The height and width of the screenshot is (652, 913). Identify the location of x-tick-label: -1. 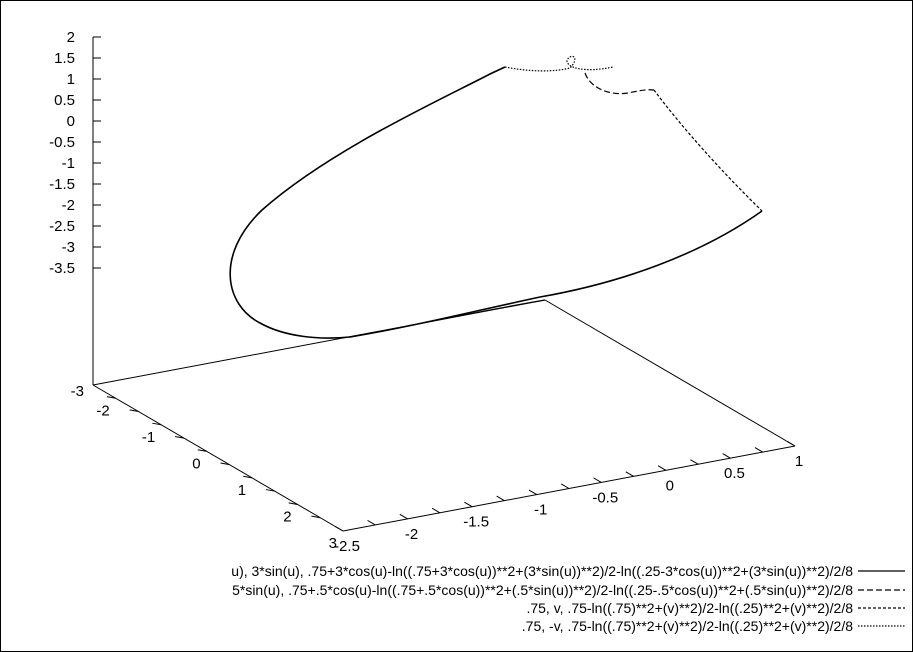
(540, 510).